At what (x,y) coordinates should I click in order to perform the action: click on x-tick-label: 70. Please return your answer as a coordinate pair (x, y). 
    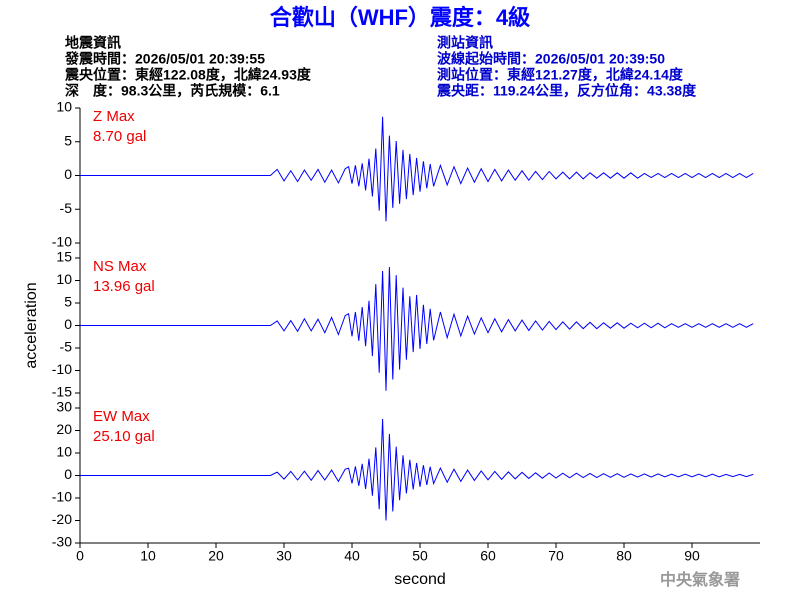
    Looking at the image, I should click on (556, 556).